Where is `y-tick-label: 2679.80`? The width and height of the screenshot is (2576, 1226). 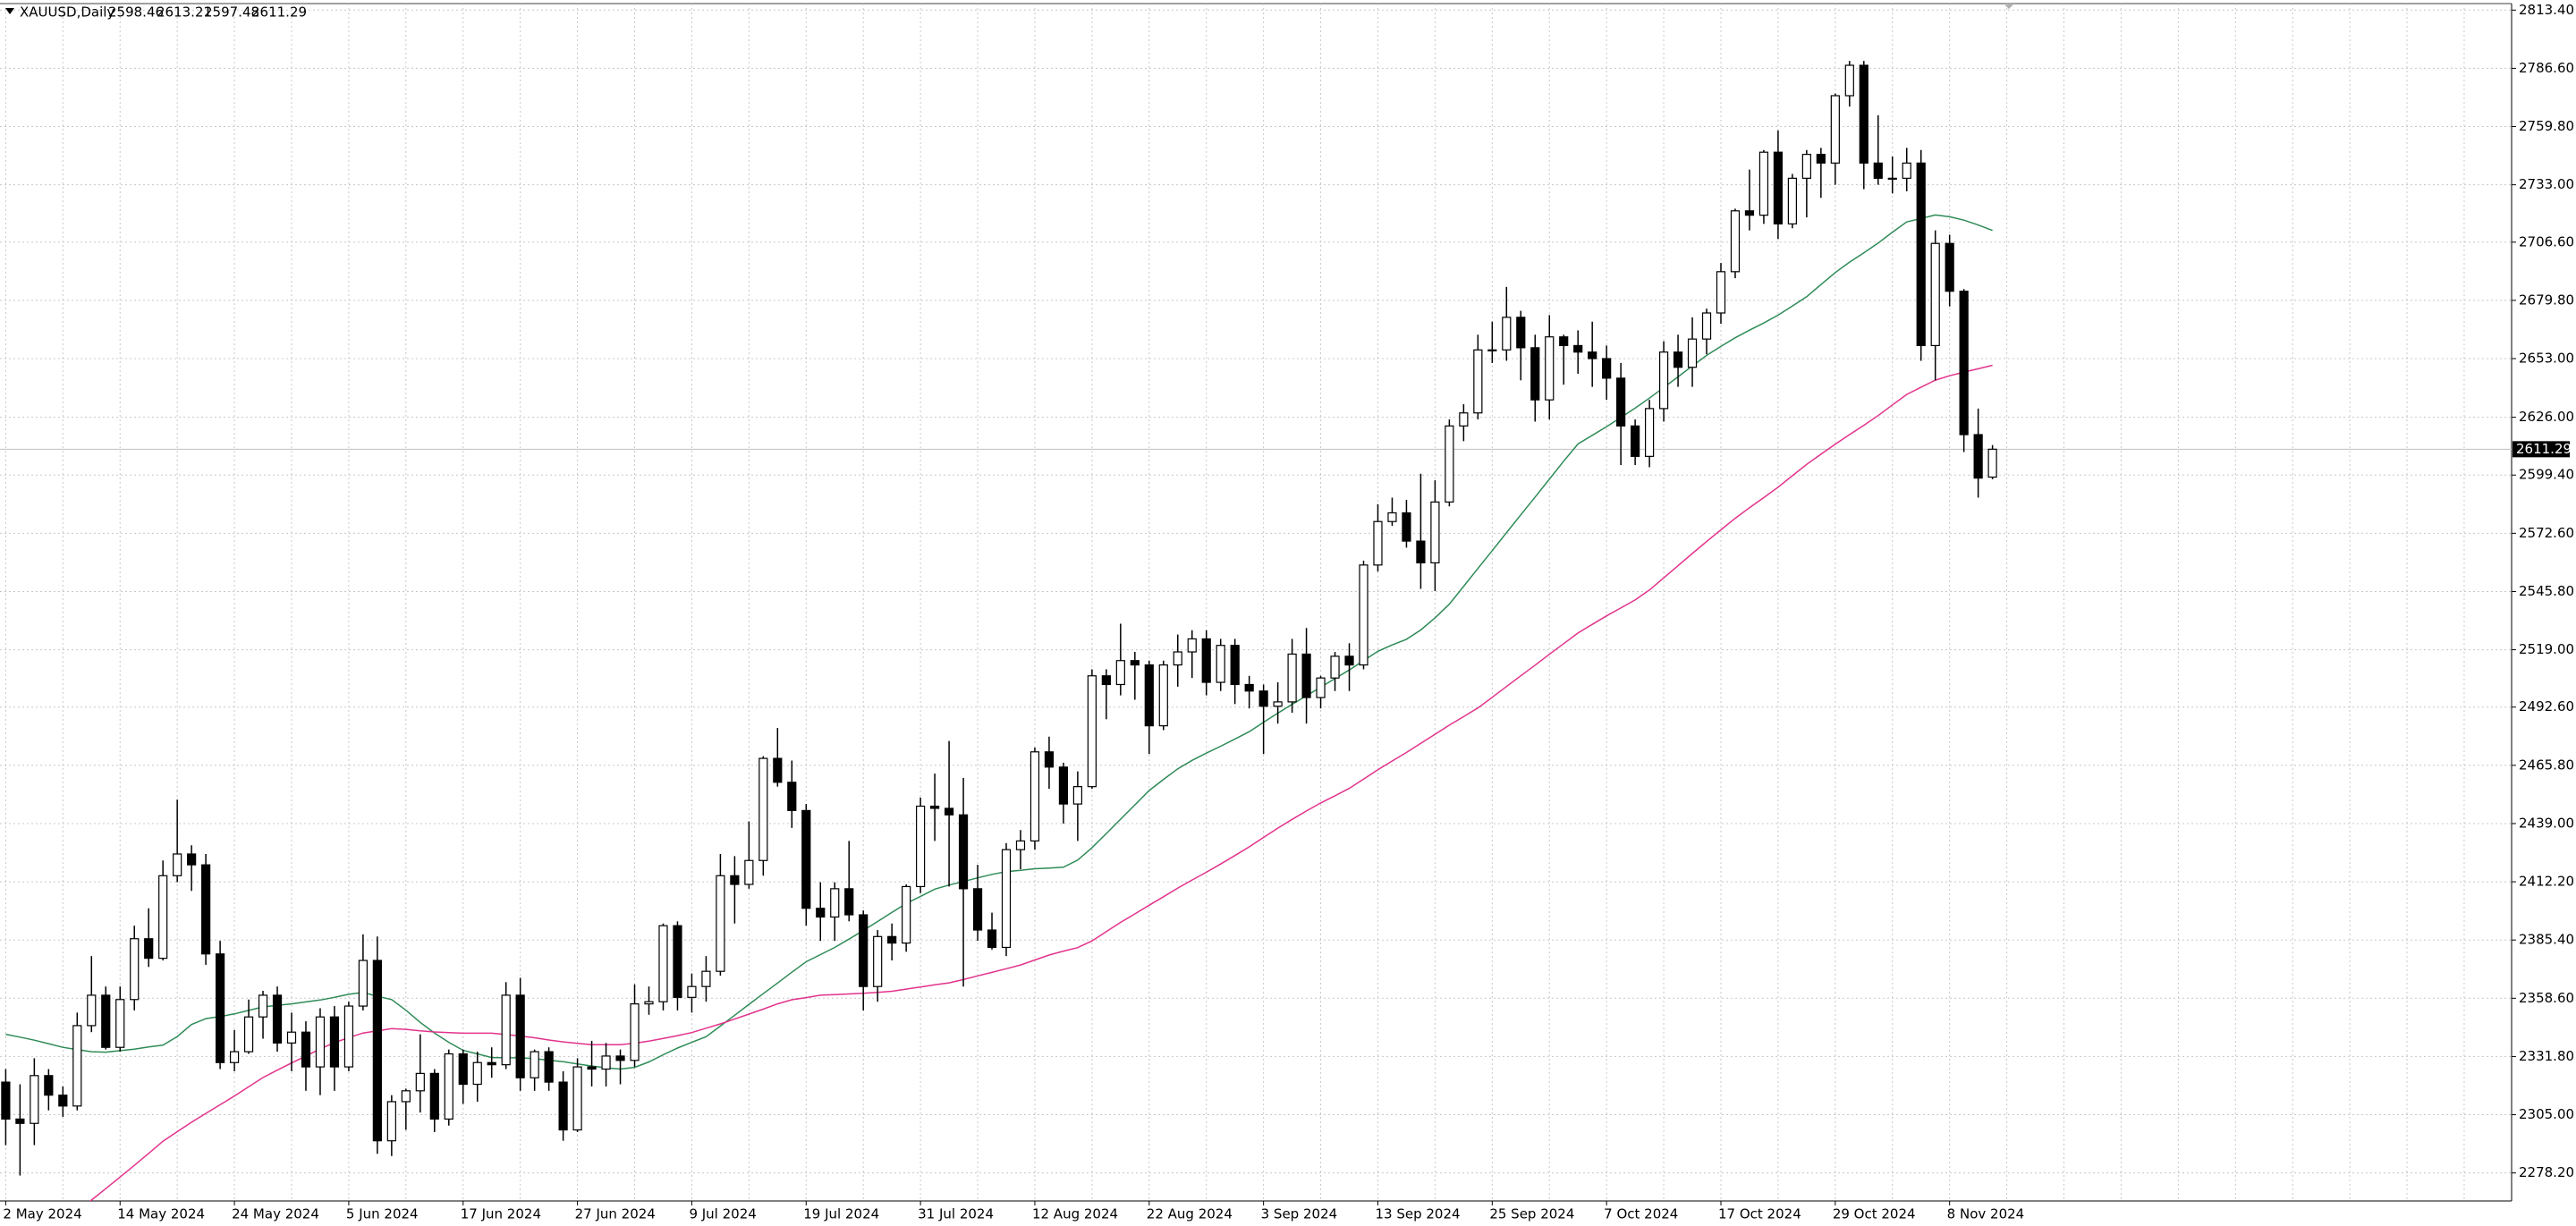 y-tick-label: 2679.80 is located at coordinates (2546, 300).